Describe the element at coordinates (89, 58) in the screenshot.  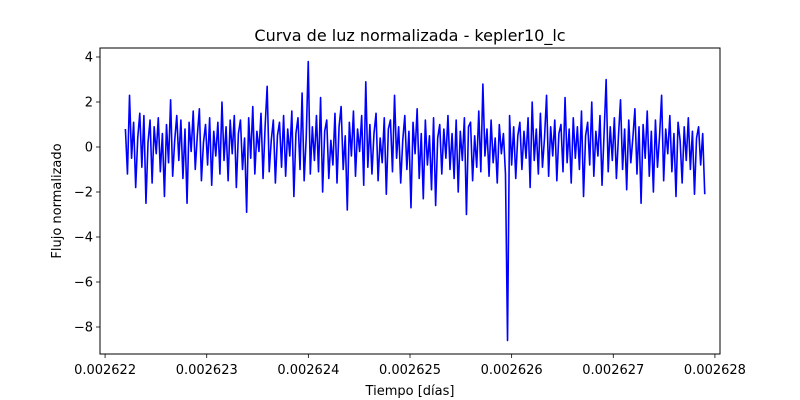
I see `y-tick-label: 4` at that location.